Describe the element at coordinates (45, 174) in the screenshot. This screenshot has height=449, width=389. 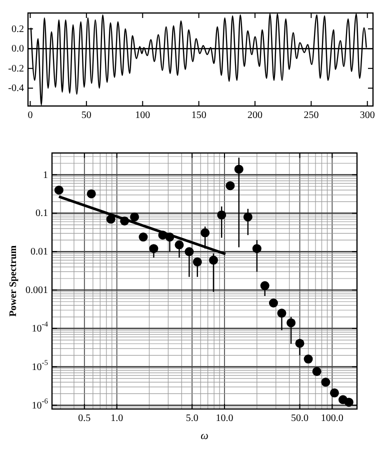
I see `y-tick-label: 1` at that location.